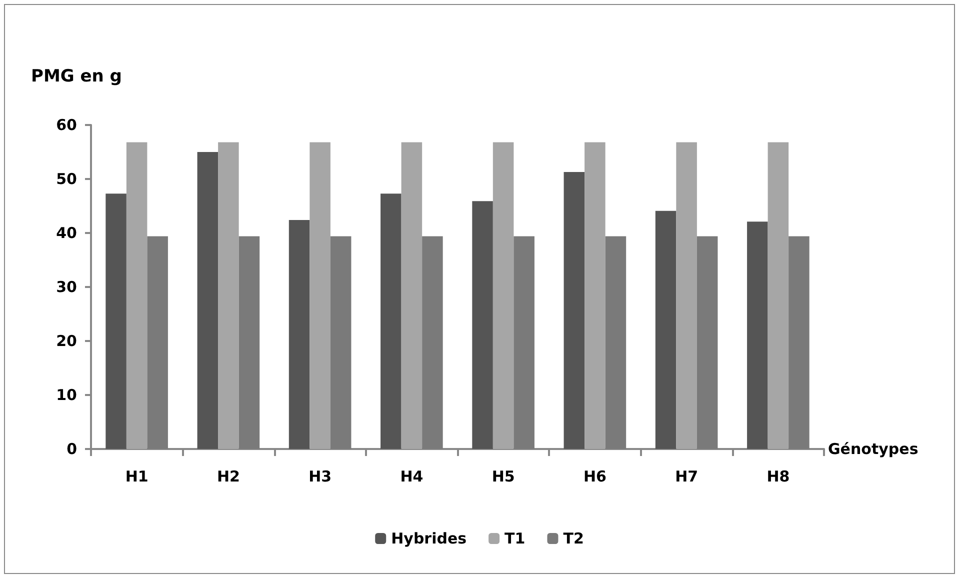  I want to click on y-tick-label: 40, so click(66, 233).